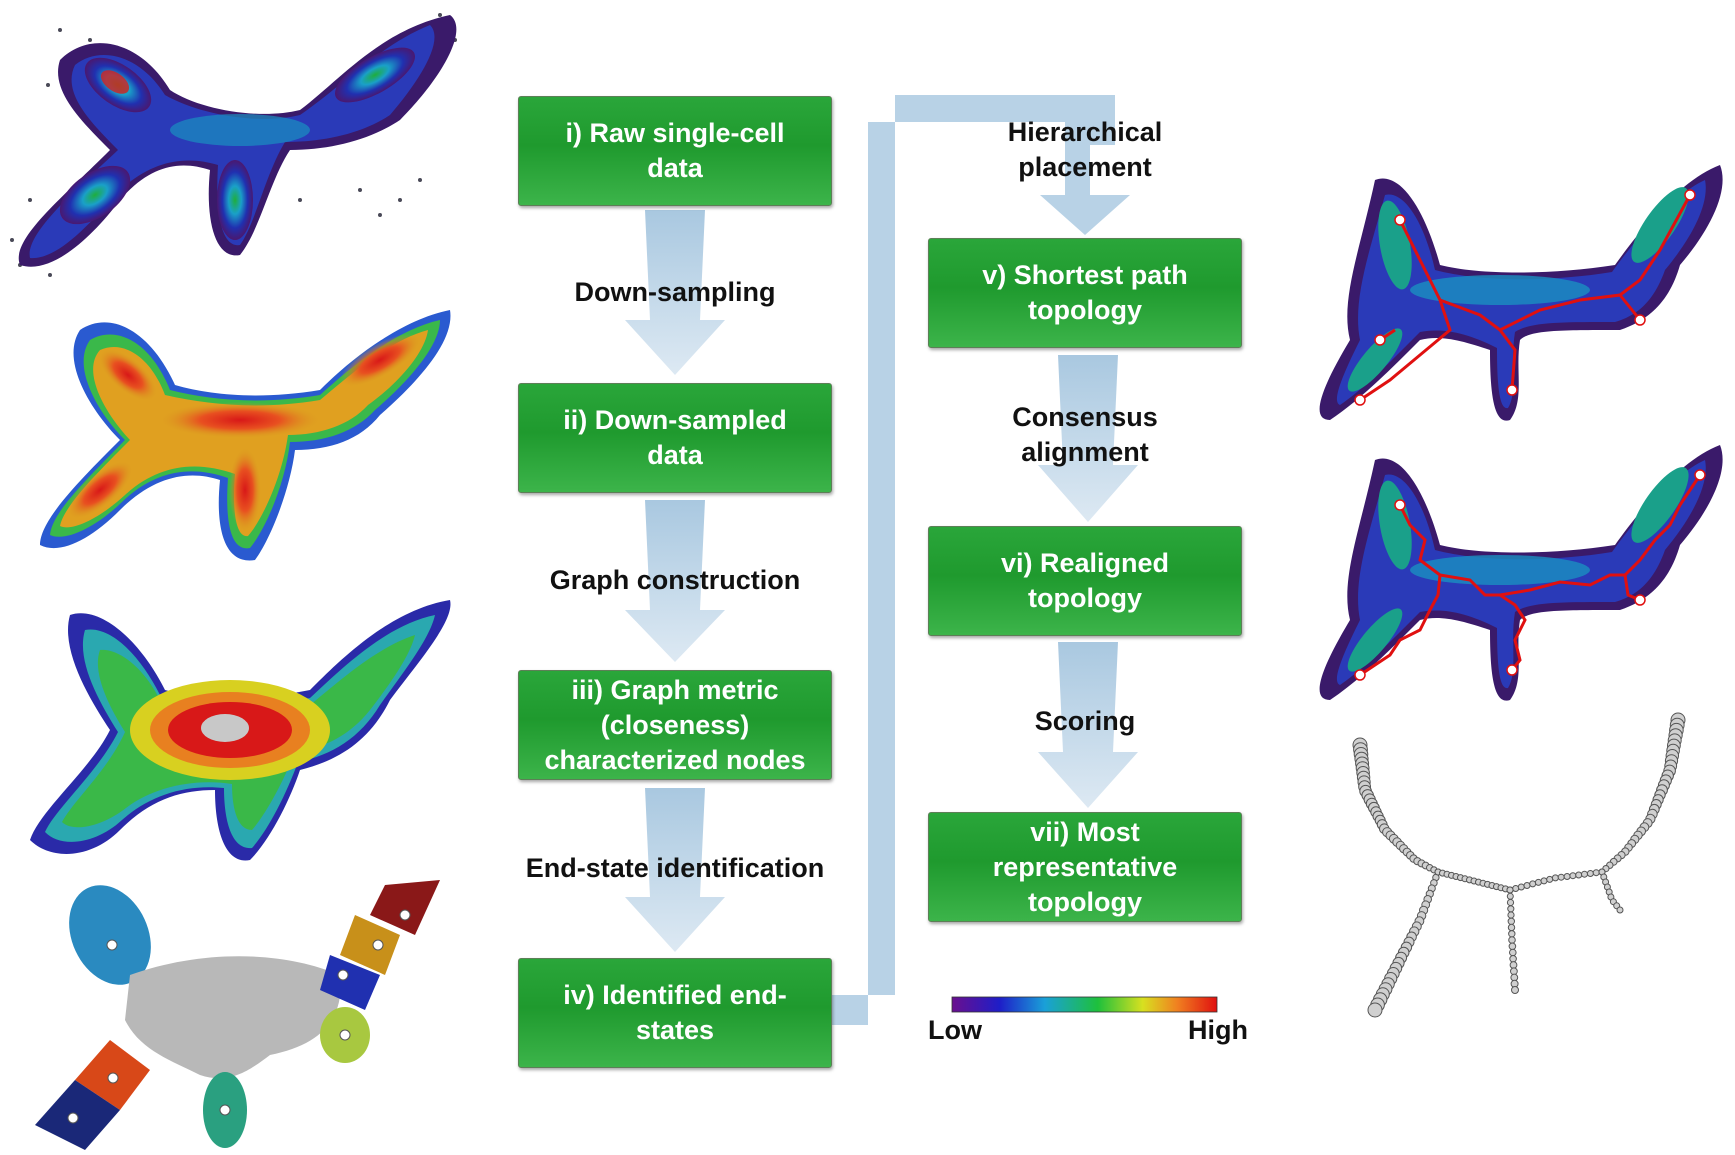  Describe the element at coordinates (1085, 293) in the screenshot. I see `step-shortest-path-box: v) Shortest path topology` at that location.